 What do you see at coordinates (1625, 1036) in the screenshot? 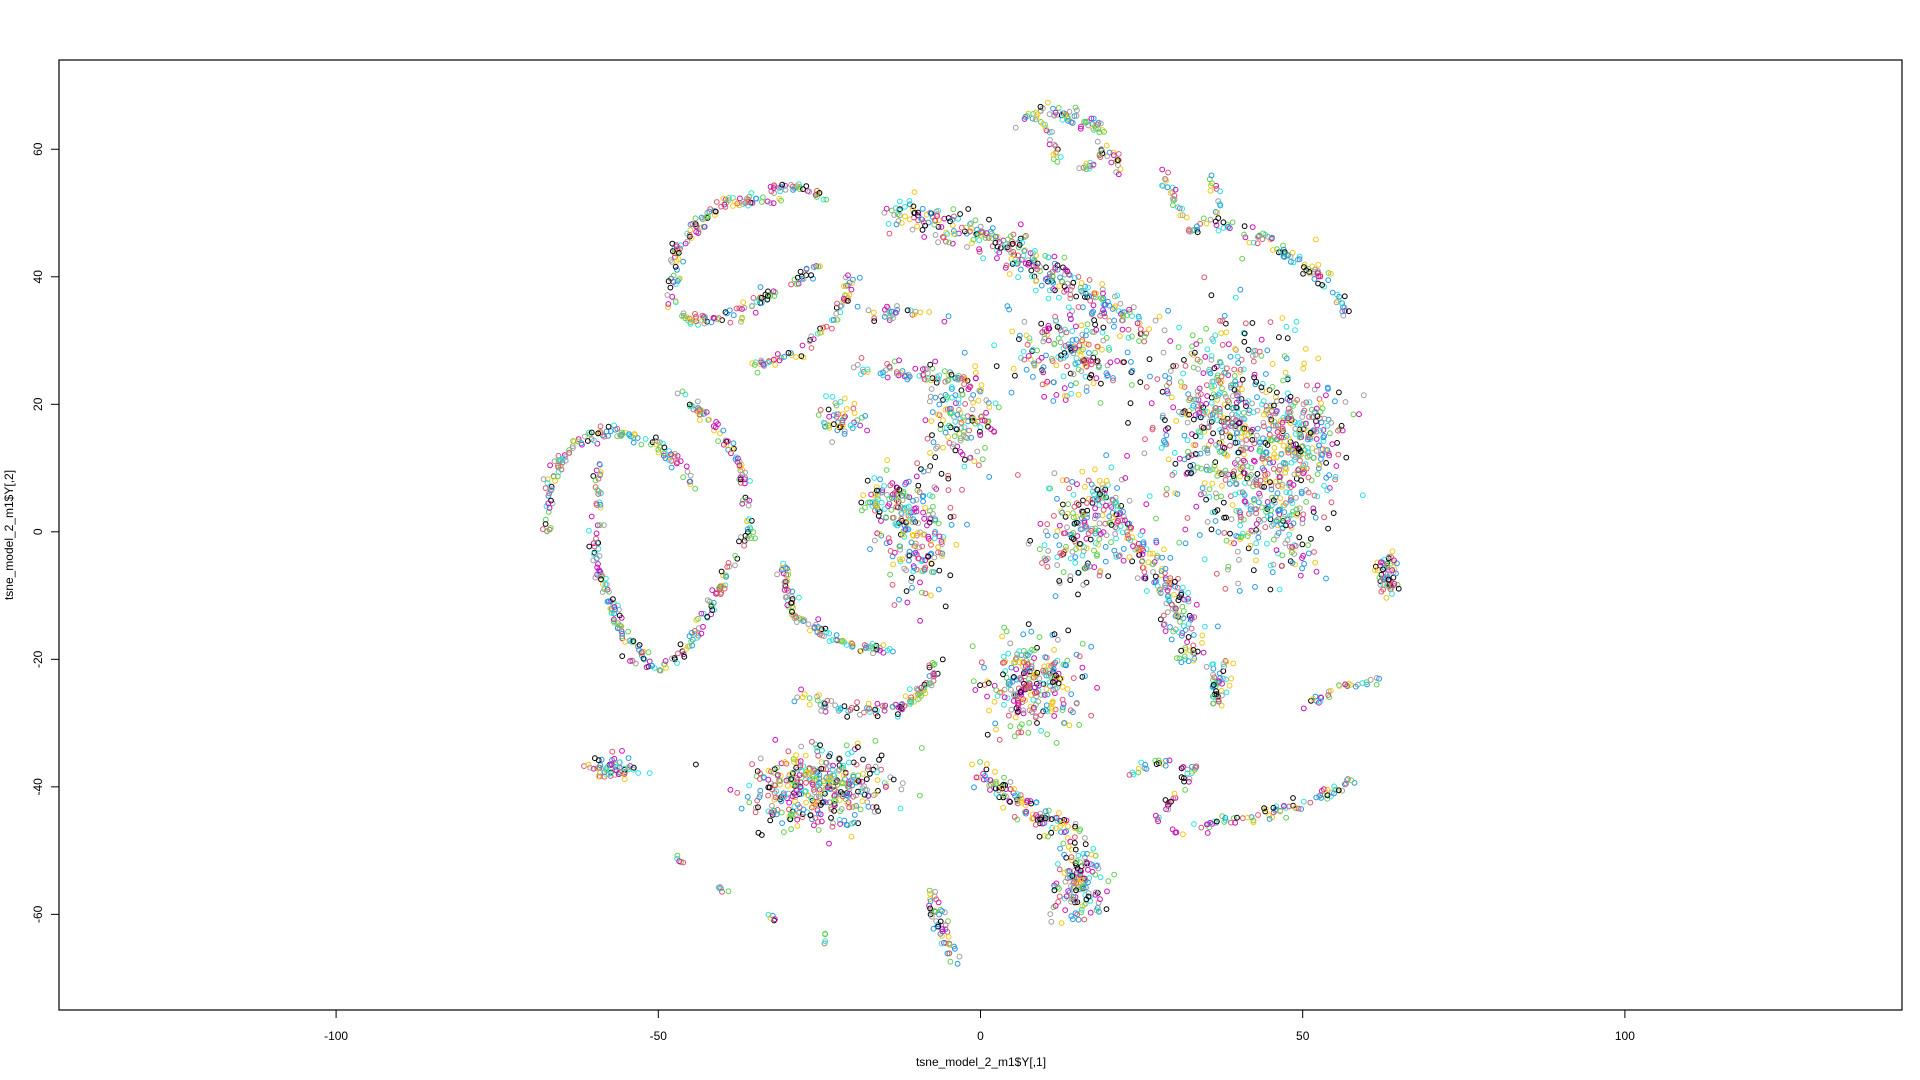
I see `x-tick-label: 100` at bounding box center [1625, 1036].